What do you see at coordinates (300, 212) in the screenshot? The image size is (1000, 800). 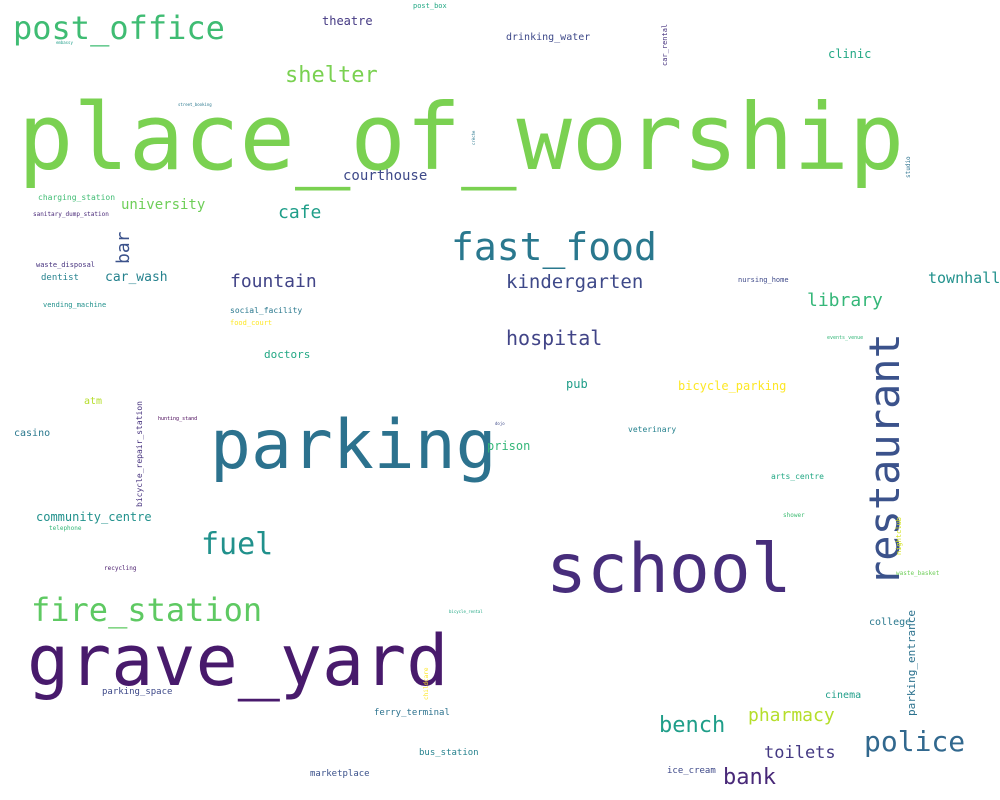 I see `word-cafe: cafe` at bounding box center [300, 212].